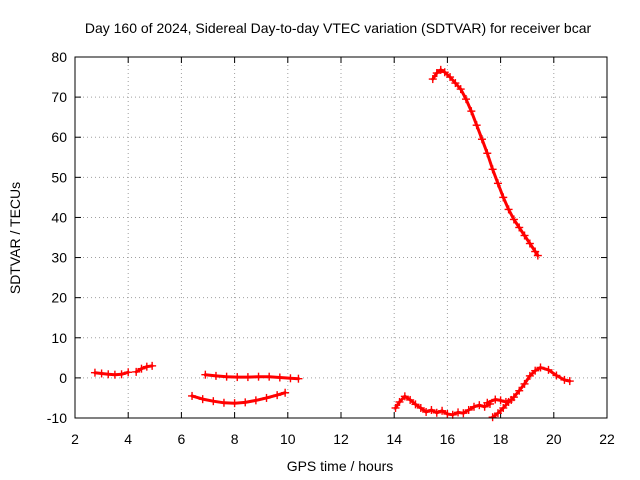 The width and height of the screenshot is (640, 480). What do you see at coordinates (235, 439) in the screenshot?
I see `x-tick-label: 8` at bounding box center [235, 439].